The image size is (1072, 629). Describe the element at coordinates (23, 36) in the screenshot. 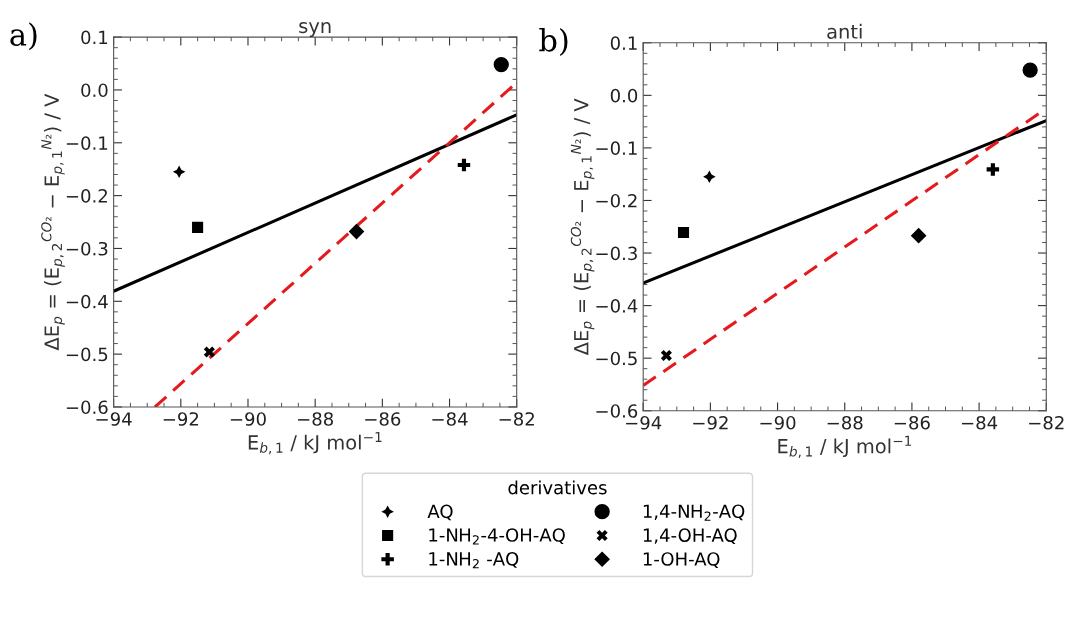

I see `text: a)` at that location.